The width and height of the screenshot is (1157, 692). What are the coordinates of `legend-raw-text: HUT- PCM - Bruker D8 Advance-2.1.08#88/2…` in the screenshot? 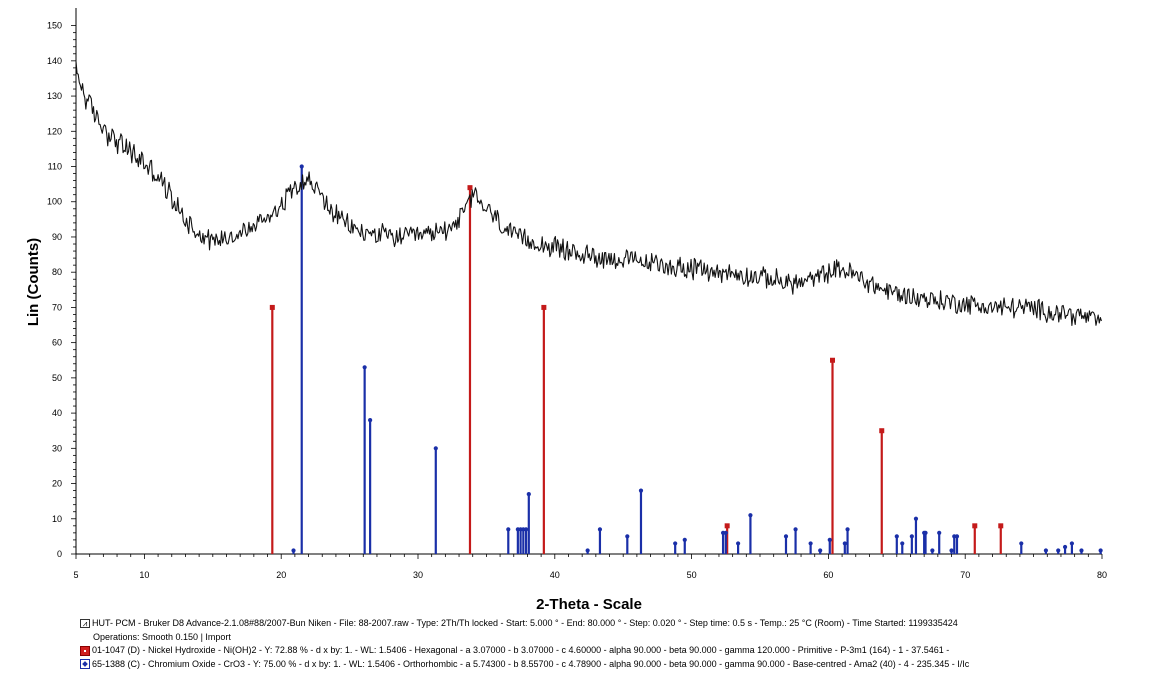 It's located at (525, 623).